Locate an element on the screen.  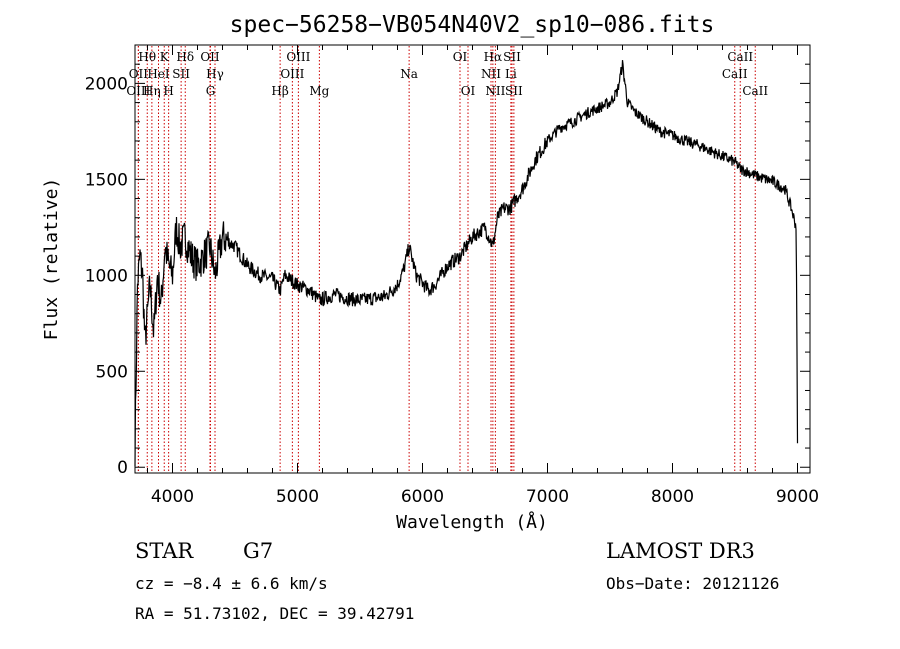
x-axis-label: Wavelength (Å) is located at coordinates (472, 522).